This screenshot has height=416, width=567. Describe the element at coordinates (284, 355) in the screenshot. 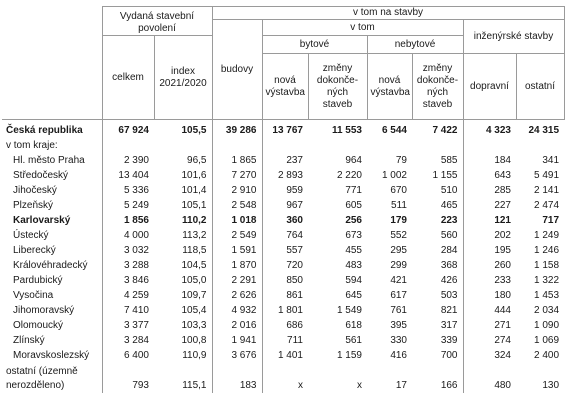

I see `cell-byt-nova: 1 401` at that location.